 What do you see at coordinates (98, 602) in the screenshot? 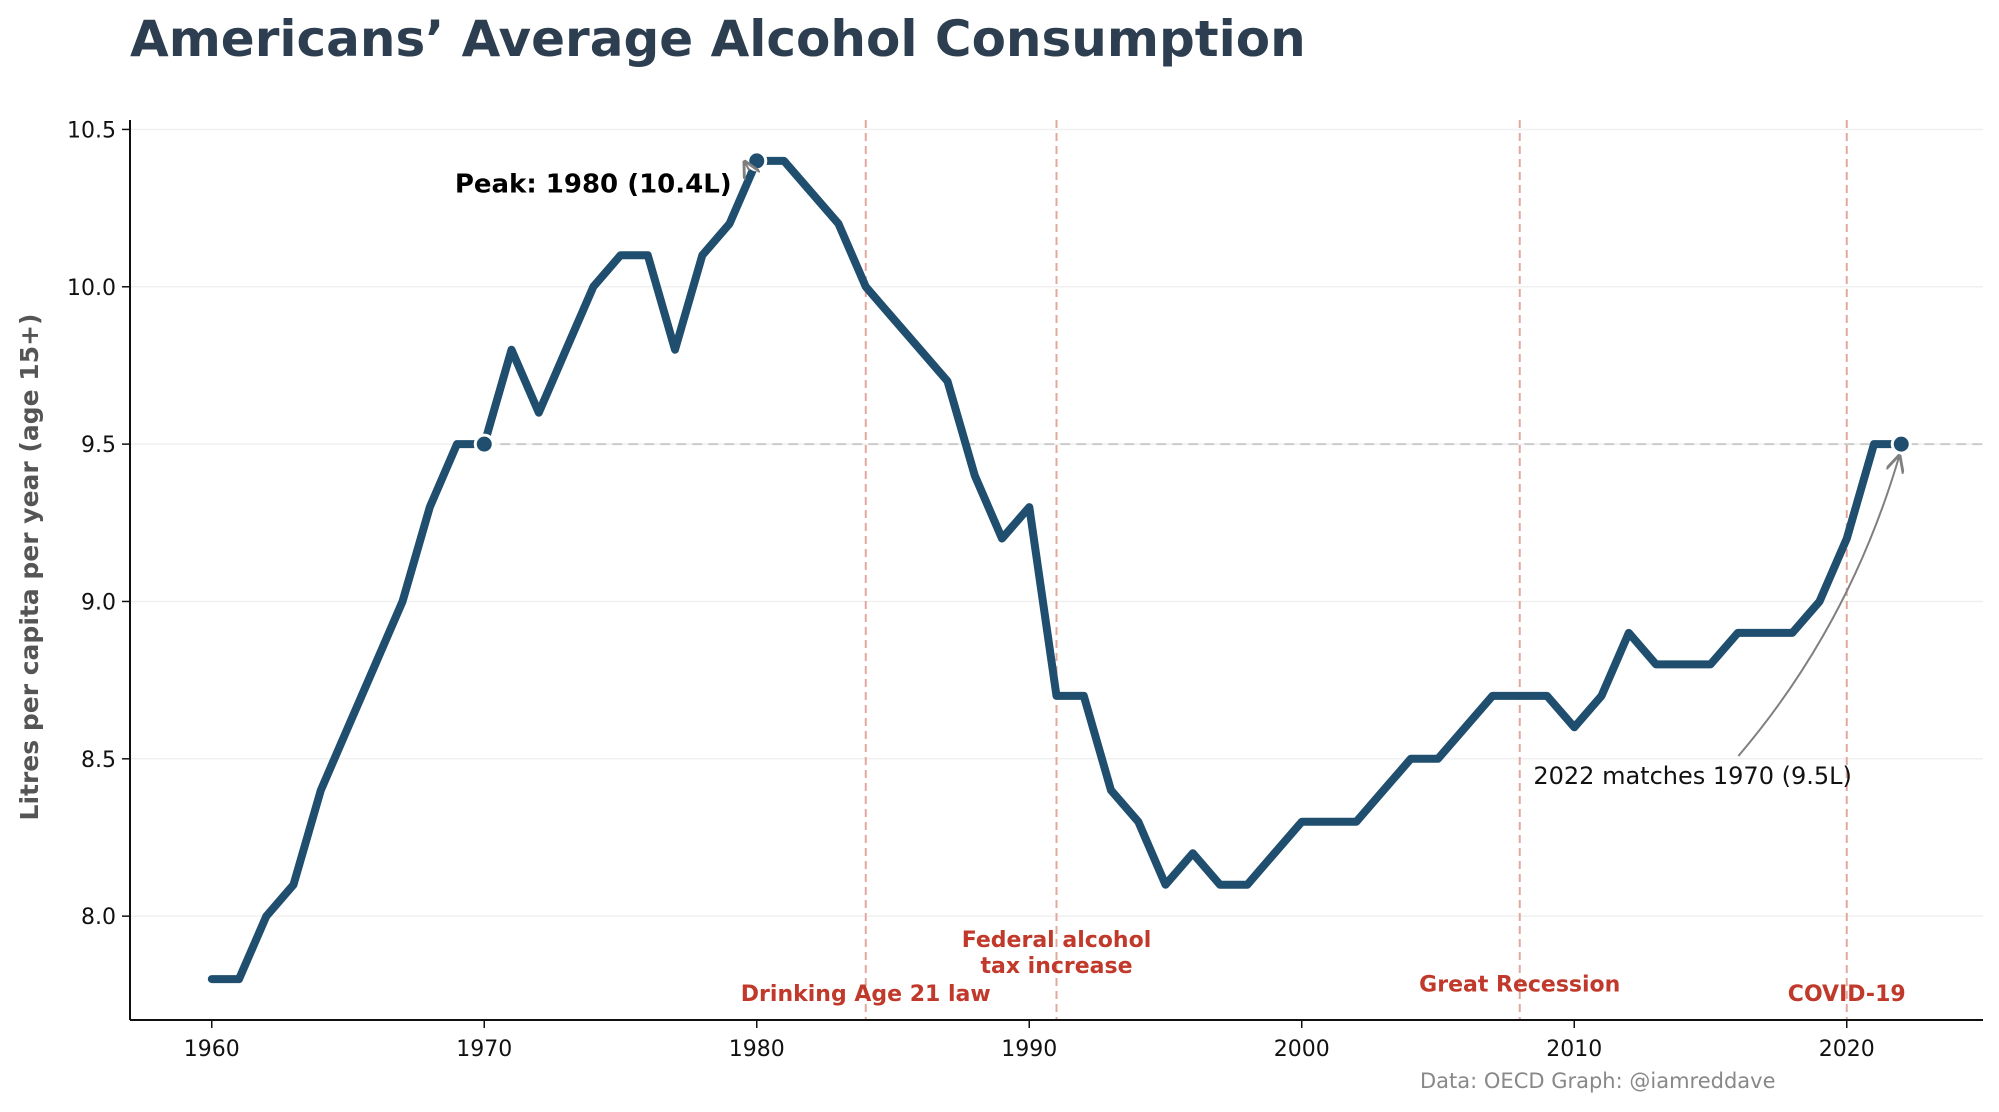
I see `y-tick-label: 9.0` at bounding box center [98, 602].